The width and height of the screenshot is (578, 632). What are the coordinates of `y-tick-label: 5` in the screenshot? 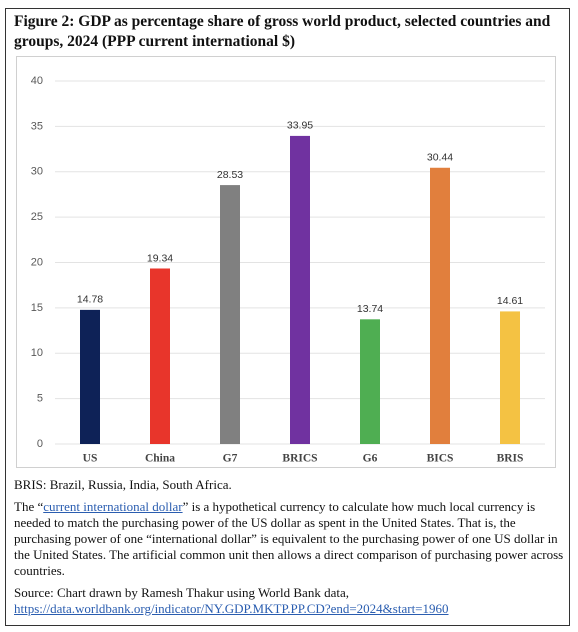 It's located at (40, 399).